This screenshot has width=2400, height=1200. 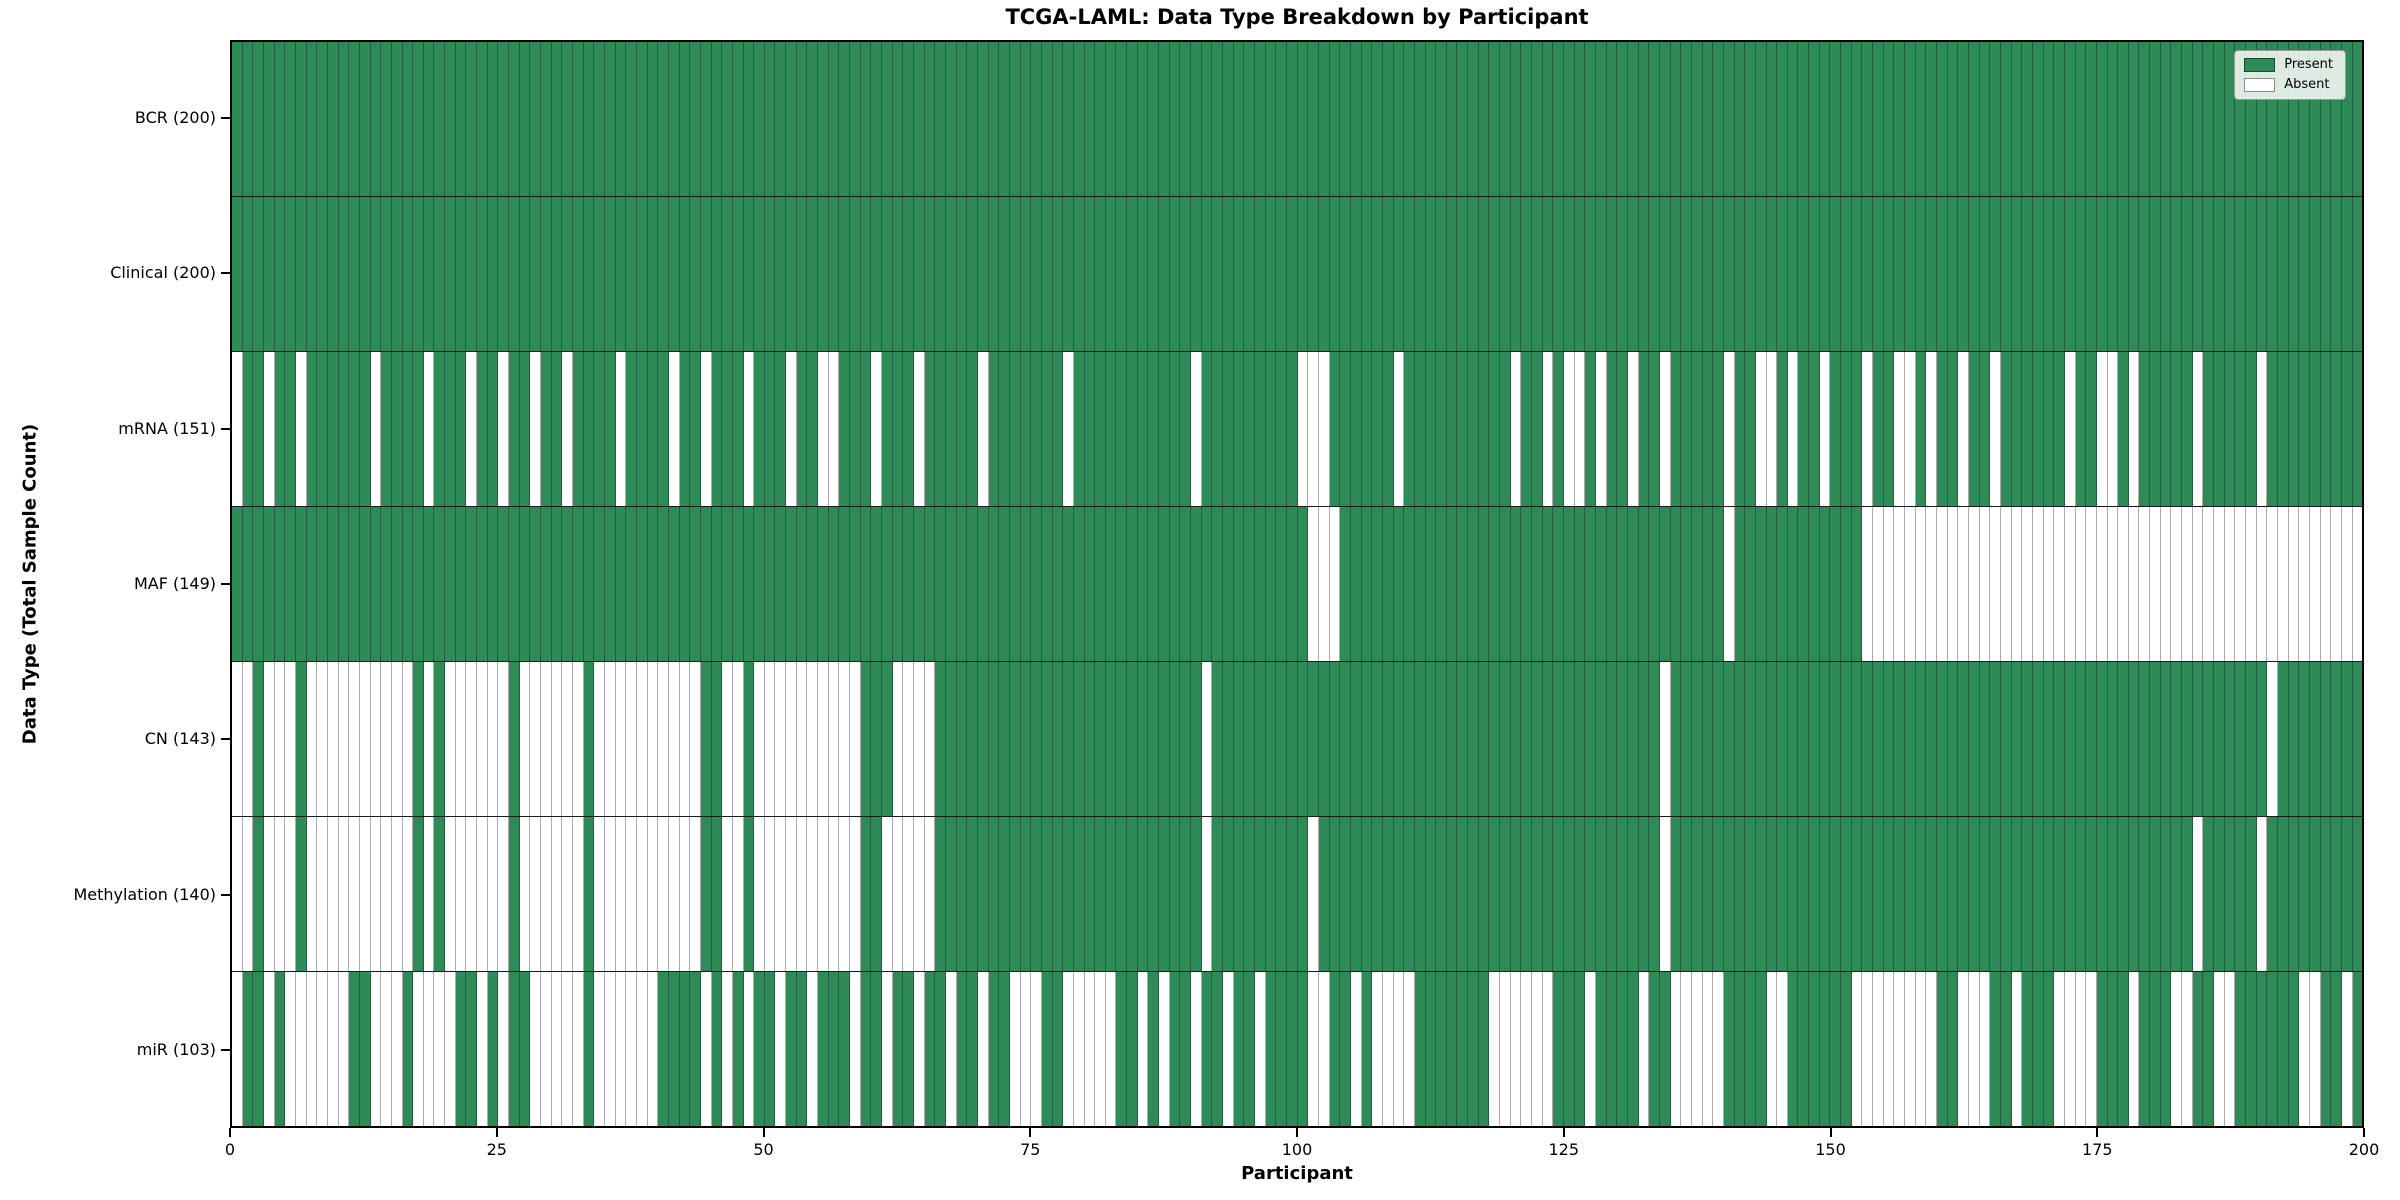 I want to click on x-tick-label-25: 25, so click(x=496, y=1149).